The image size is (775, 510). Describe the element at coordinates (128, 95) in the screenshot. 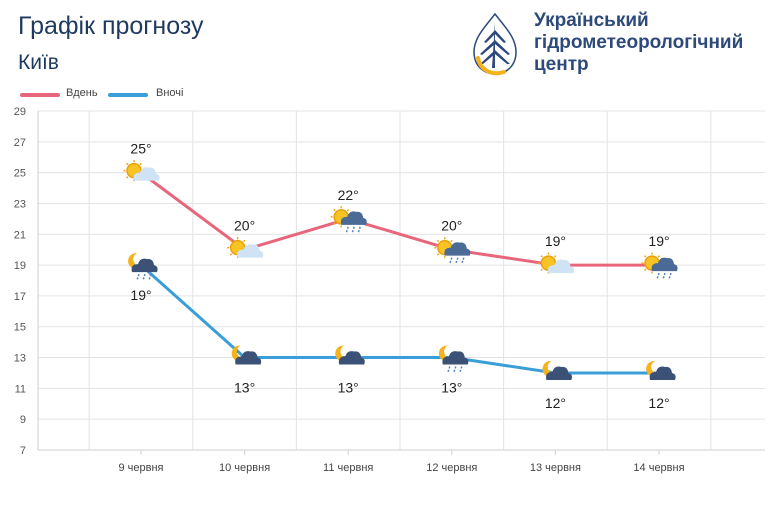

I see `legend-swatch-night` at that location.